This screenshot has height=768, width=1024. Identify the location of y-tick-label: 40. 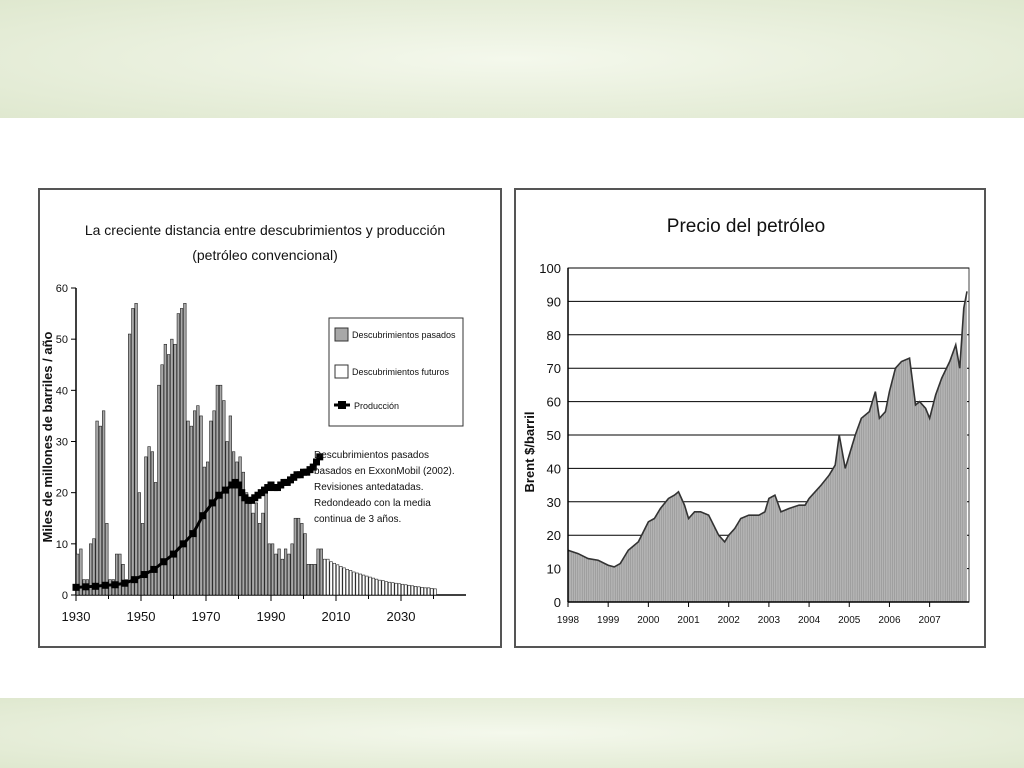
(62, 391).